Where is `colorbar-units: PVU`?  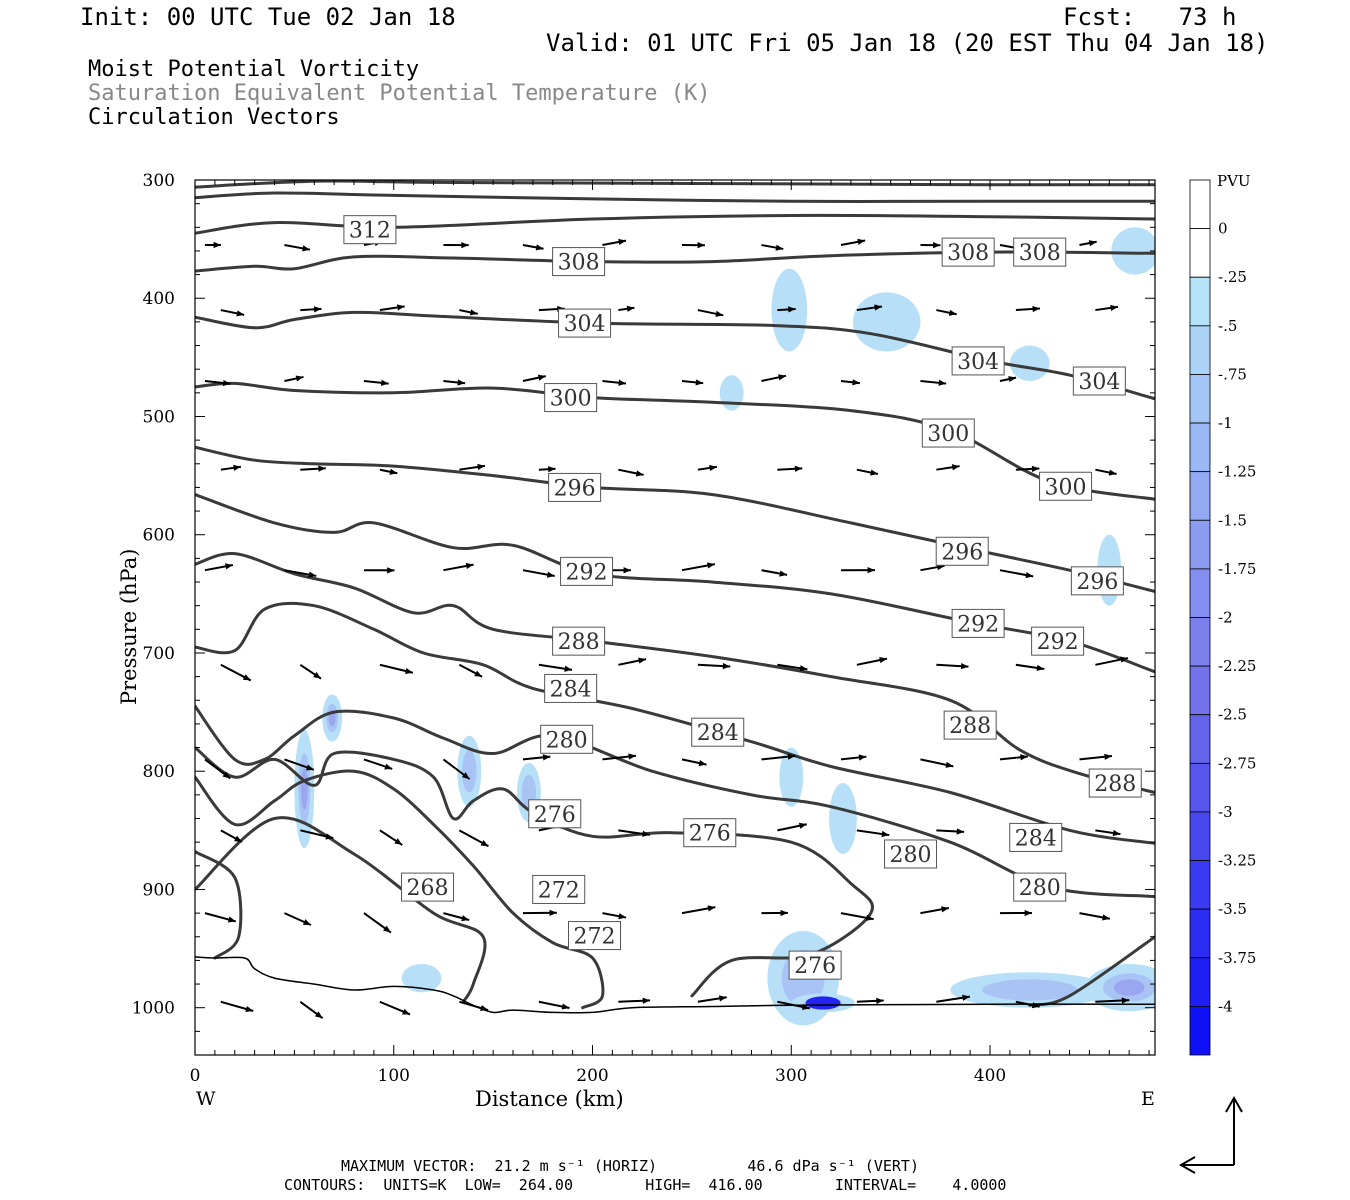
colorbar-units: PVU is located at coordinates (1234, 181).